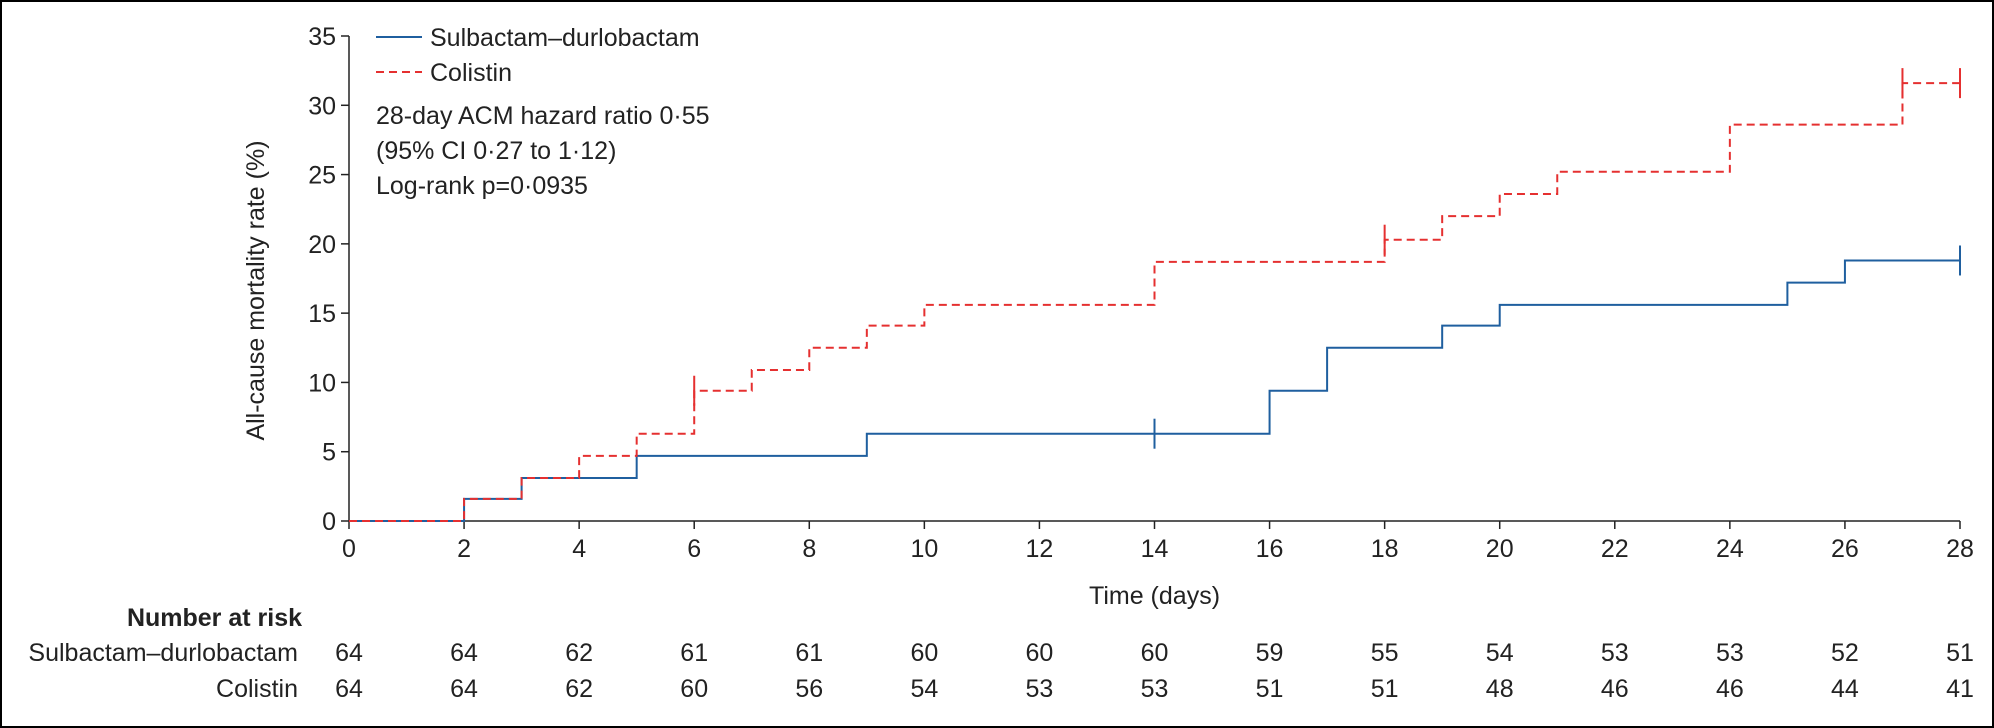 This screenshot has width=1994, height=728. Describe the element at coordinates (163, 653) in the screenshot. I see `risk-row-label-sulbactam: Sulbactam–durlobactam` at that location.